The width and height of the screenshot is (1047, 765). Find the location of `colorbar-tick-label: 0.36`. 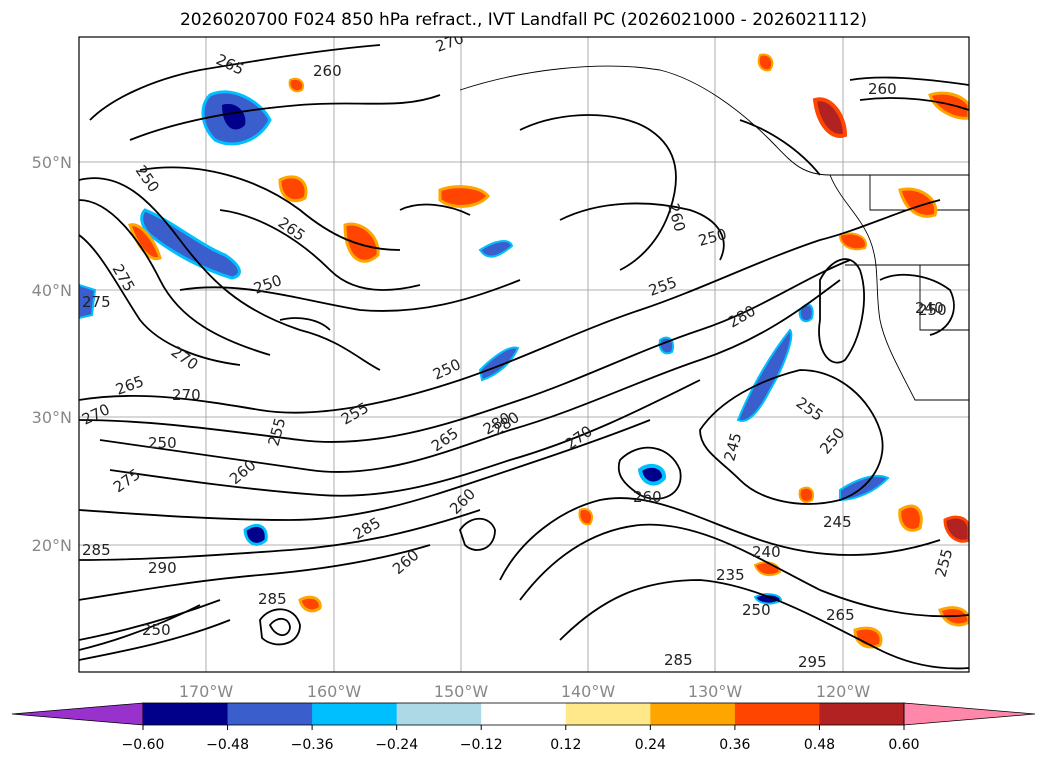

colorbar-tick-label: 0.36 is located at coordinates (734, 745).